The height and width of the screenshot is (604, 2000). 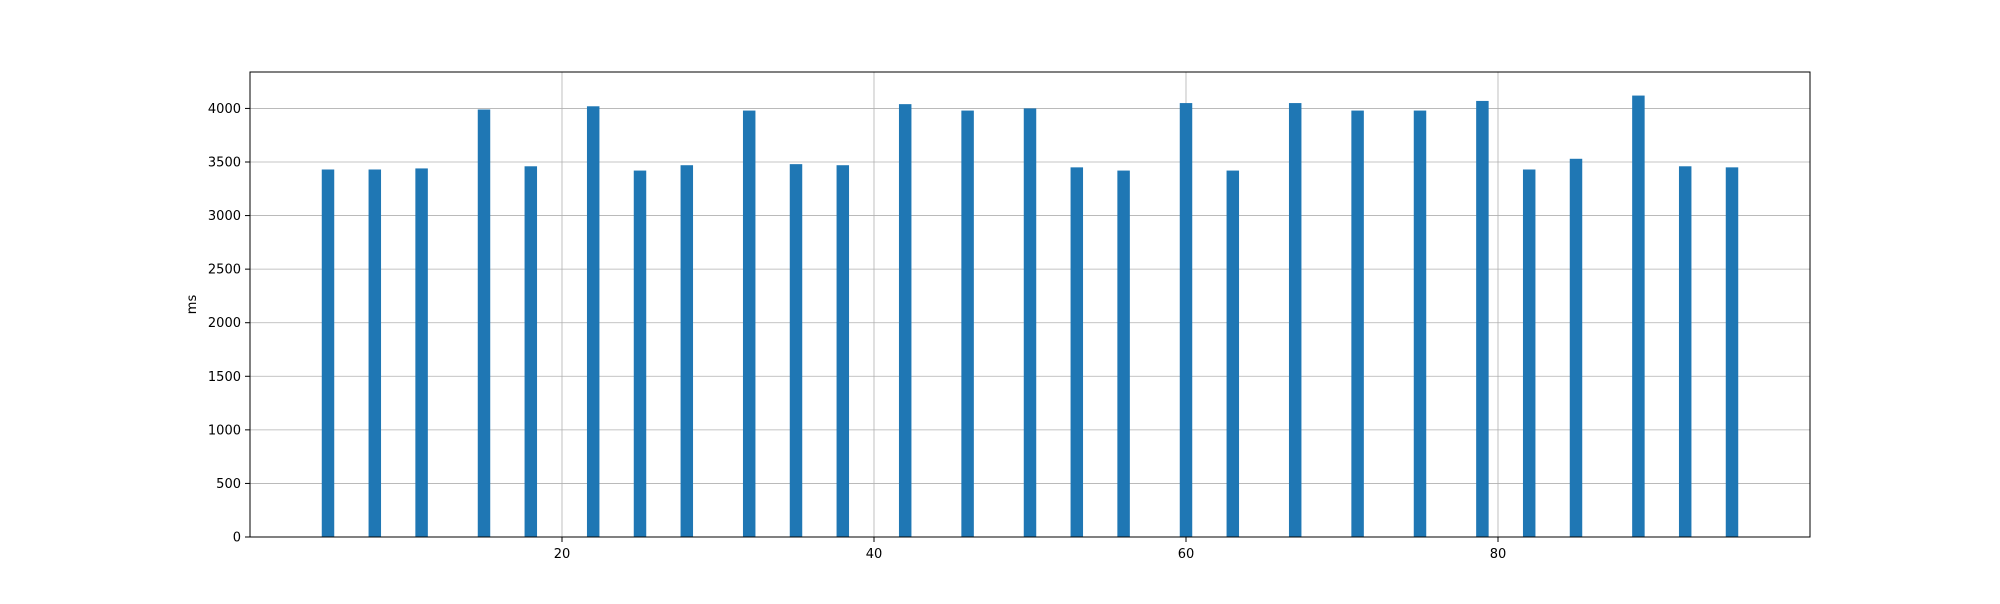 What do you see at coordinates (562, 554) in the screenshot?
I see `x-tick-label: 20` at bounding box center [562, 554].